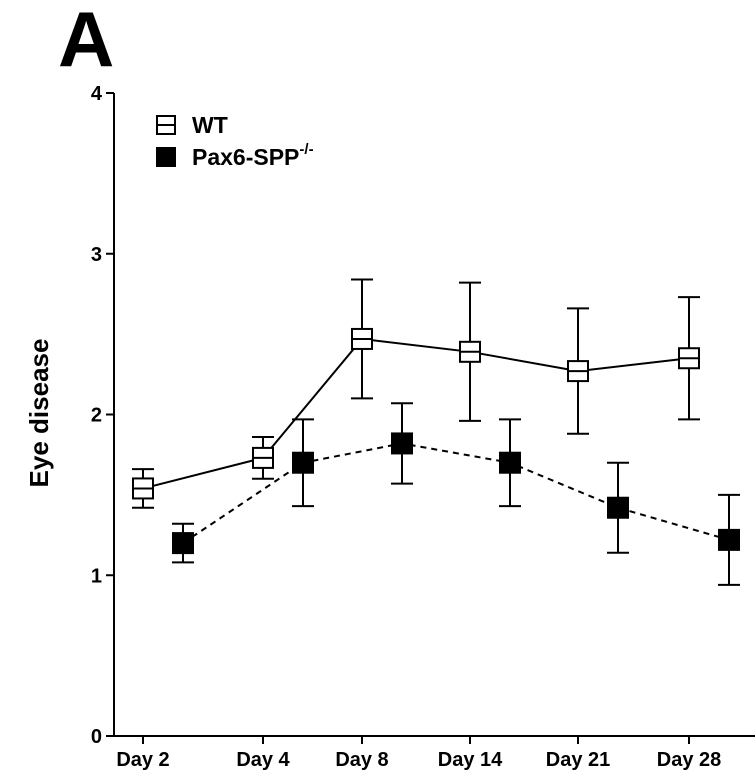  What do you see at coordinates (96, 737) in the screenshot?
I see `y-tick-label: 0` at bounding box center [96, 737].